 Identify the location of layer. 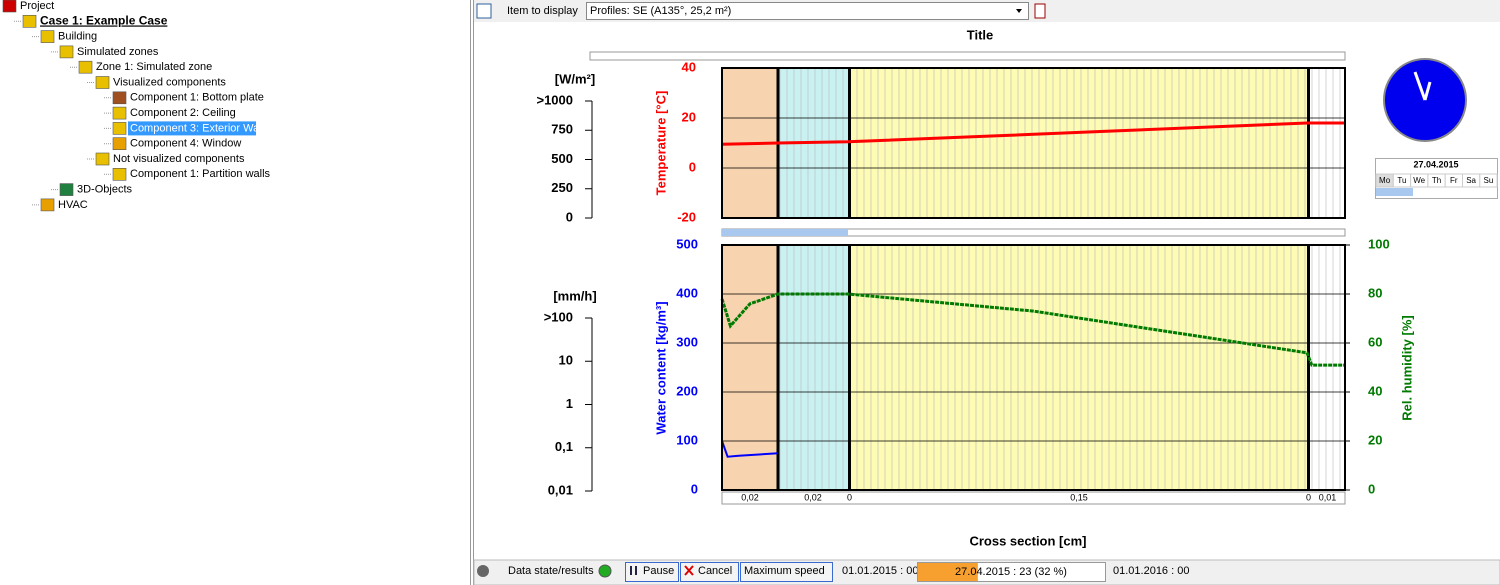
(750, 367).